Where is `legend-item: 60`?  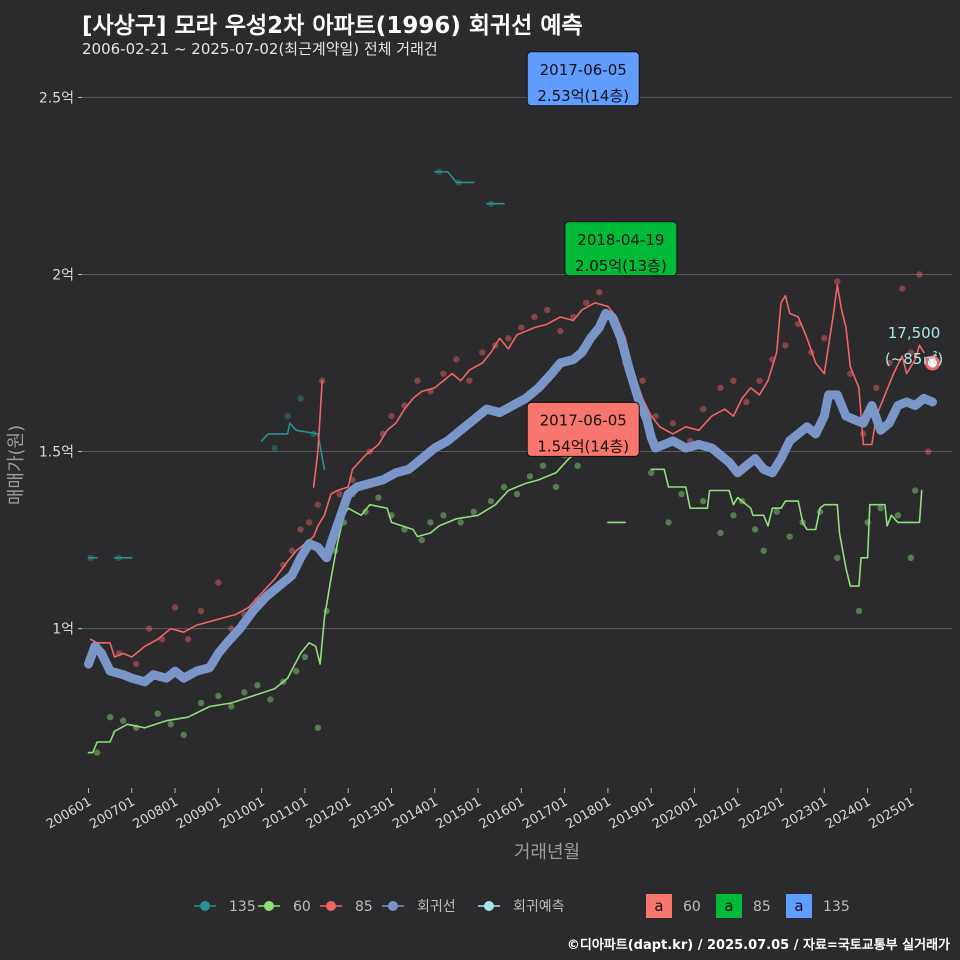 legend-item: 60 is located at coordinates (284, 907).